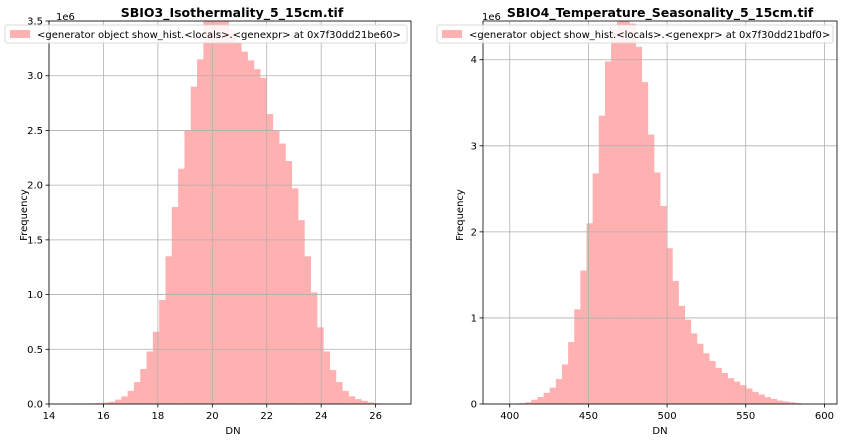 The width and height of the screenshot is (844, 441). What do you see at coordinates (35, 240) in the screenshot?
I see `y-tick-label: 1.5` at bounding box center [35, 240].